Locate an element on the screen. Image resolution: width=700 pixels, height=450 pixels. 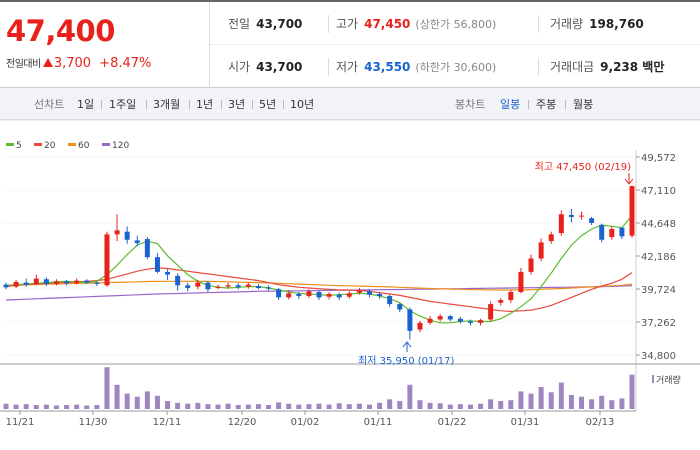
x-tick-label: 11/21 is located at coordinates (20, 422).